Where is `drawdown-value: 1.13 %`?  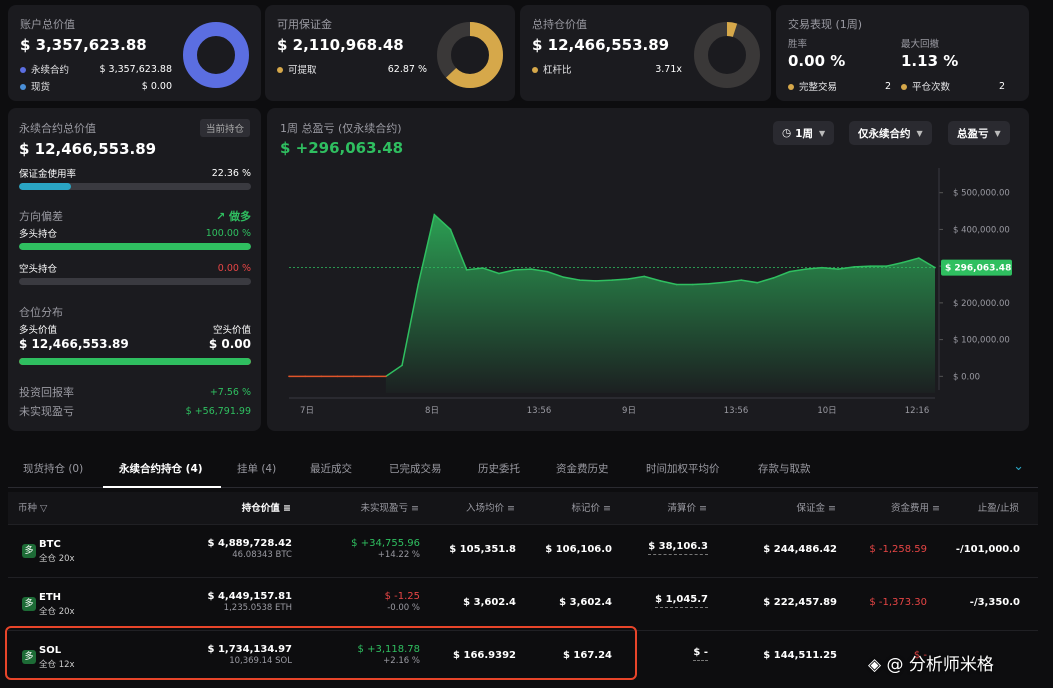 drawdown-value: 1.13 % is located at coordinates (930, 61).